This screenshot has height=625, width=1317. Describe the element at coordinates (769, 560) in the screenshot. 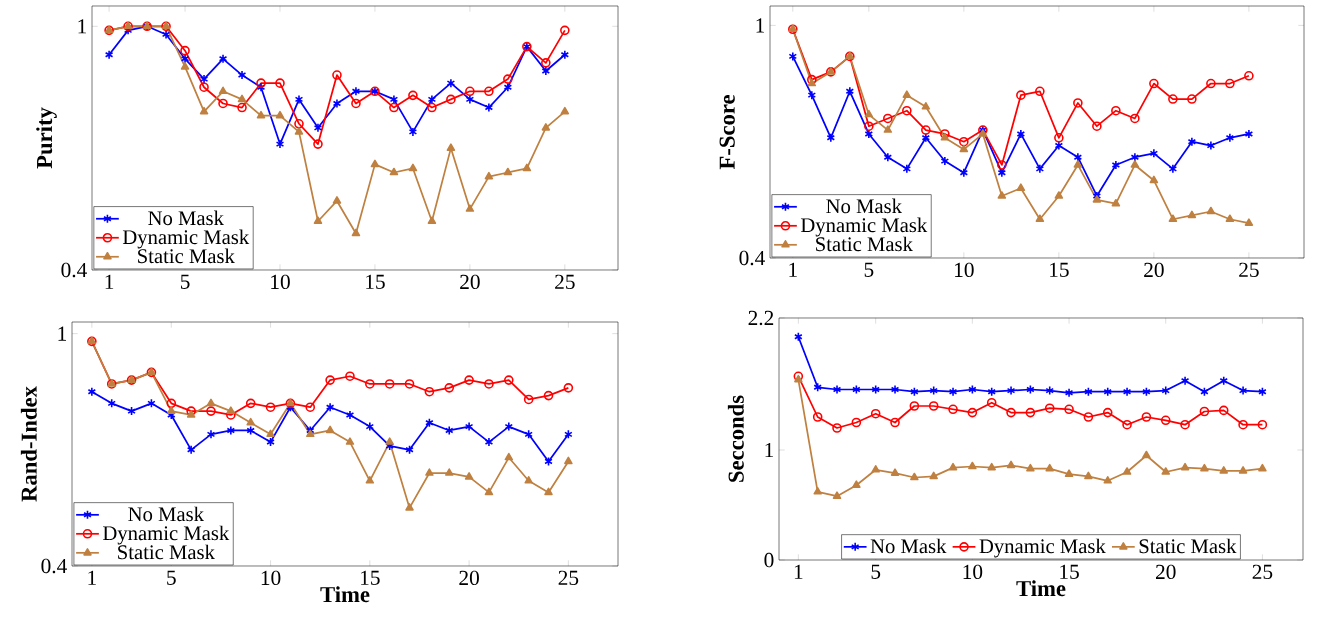

I see `y-tick-label: 0` at that location.